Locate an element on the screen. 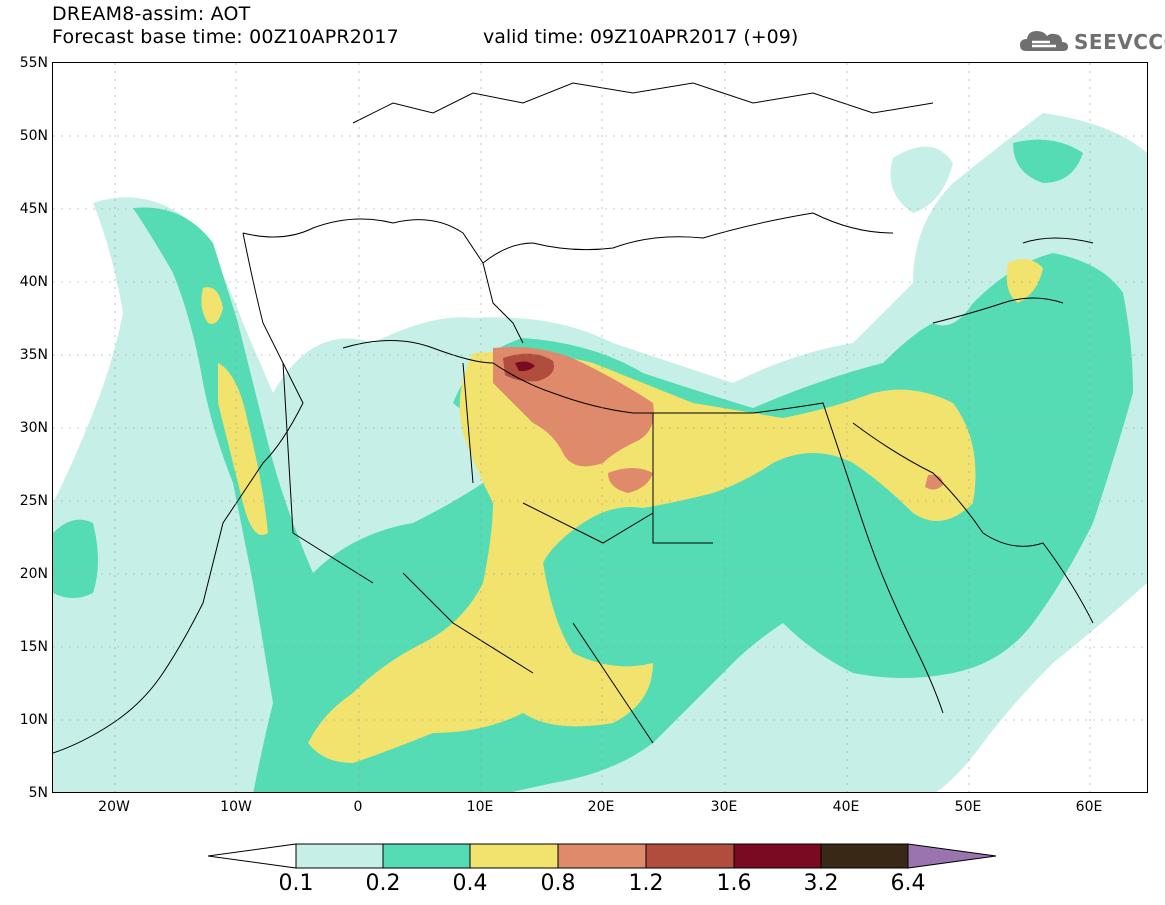 Image resolution: width=1165 pixels, height=905 pixels. colorbar-label-0.8: 0.8 is located at coordinates (558, 883).